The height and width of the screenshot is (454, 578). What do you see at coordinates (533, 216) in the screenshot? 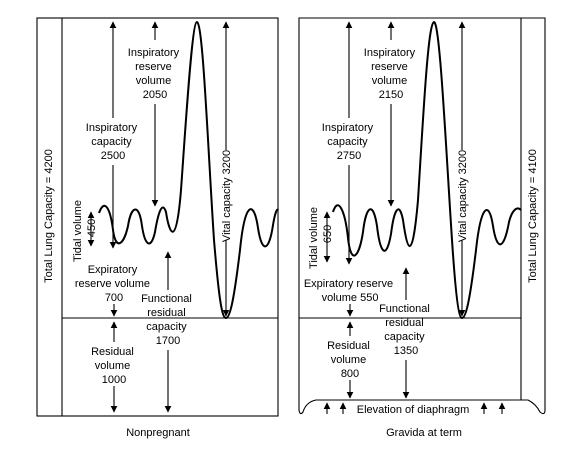
I see `total-lung-capacity-label: Total Lung Capacity = 4100` at bounding box center [533, 216].